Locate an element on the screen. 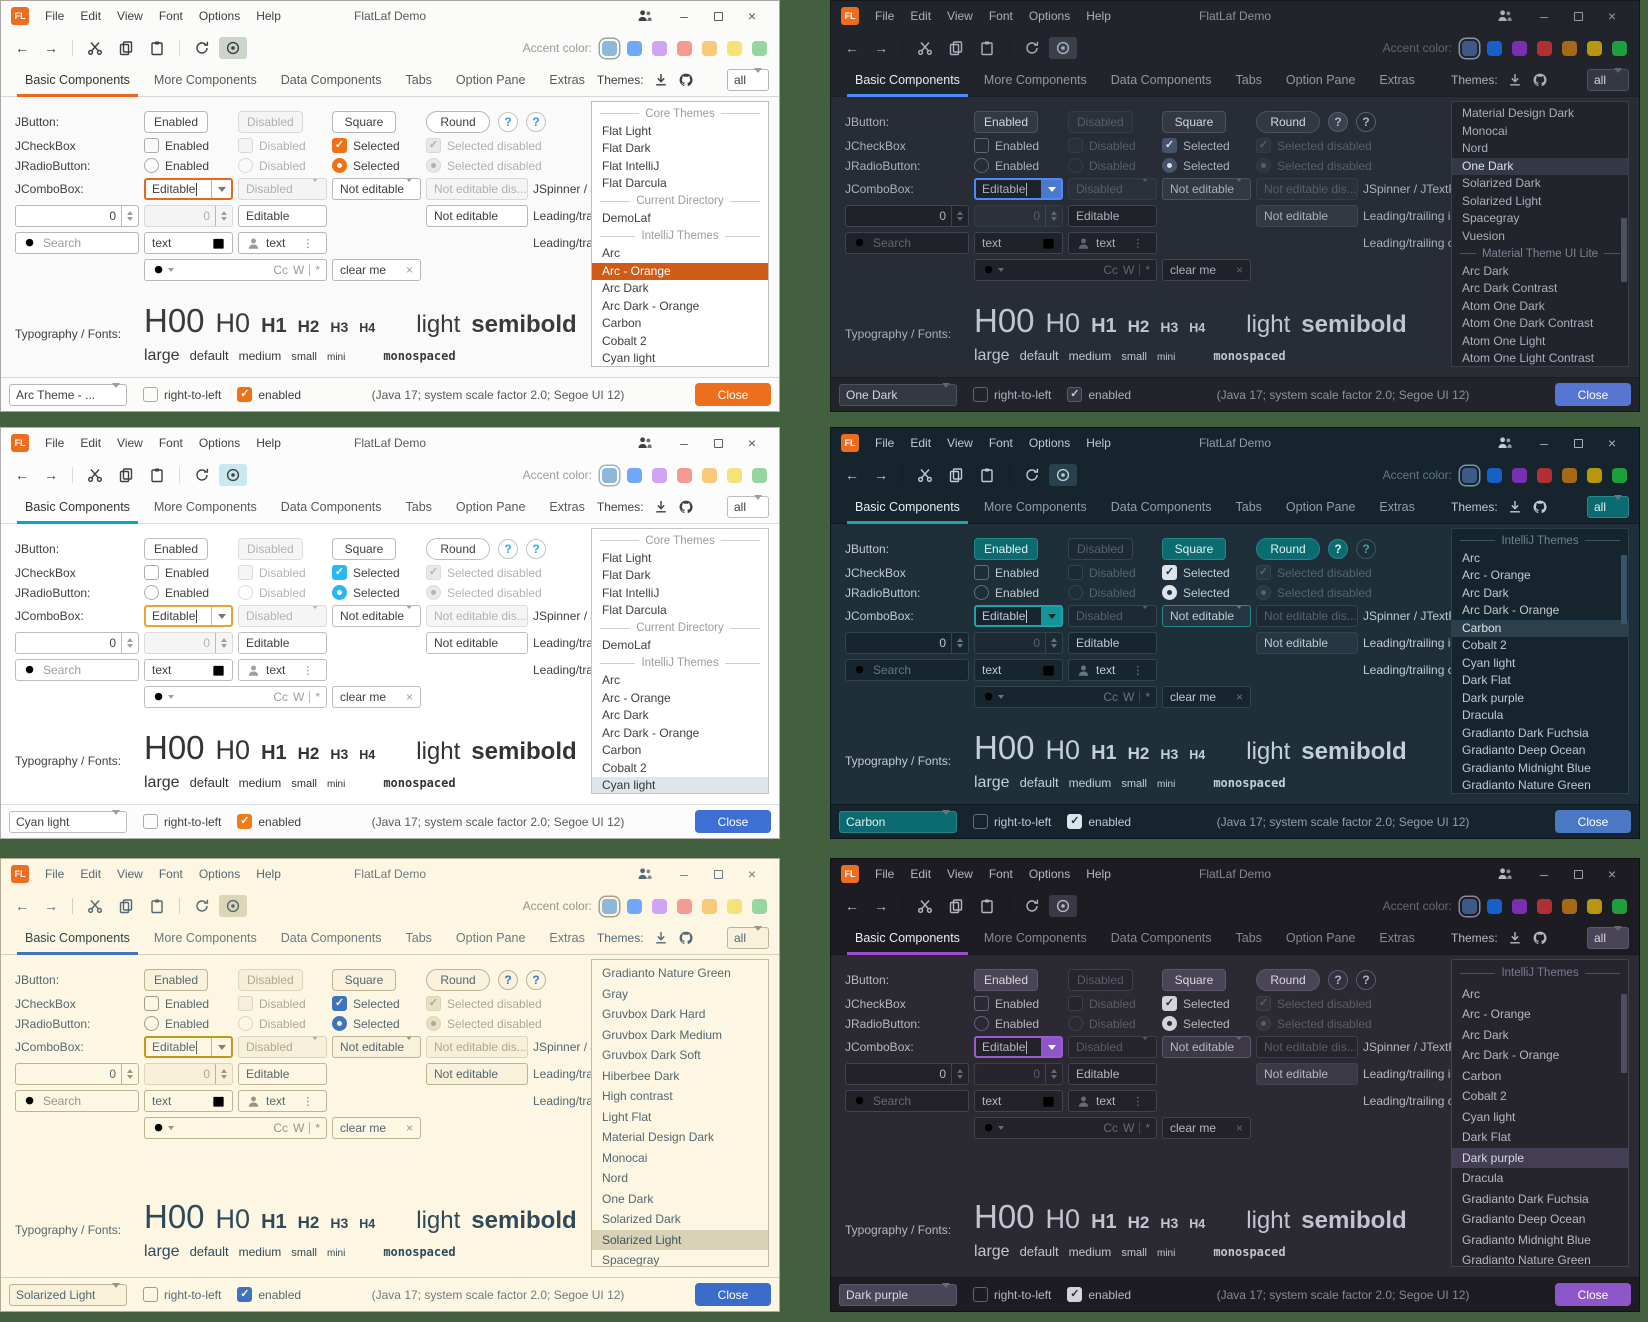 The height and width of the screenshot is (1322, 1648). radio-enabled: Enabled is located at coordinates (188, 1023).